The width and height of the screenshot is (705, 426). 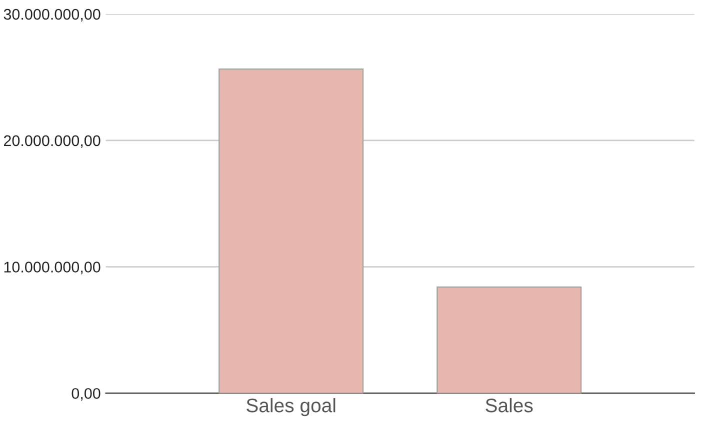 What do you see at coordinates (291, 407) in the screenshot?
I see `x-tick-label: Sales goal` at bounding box center [291, 407].